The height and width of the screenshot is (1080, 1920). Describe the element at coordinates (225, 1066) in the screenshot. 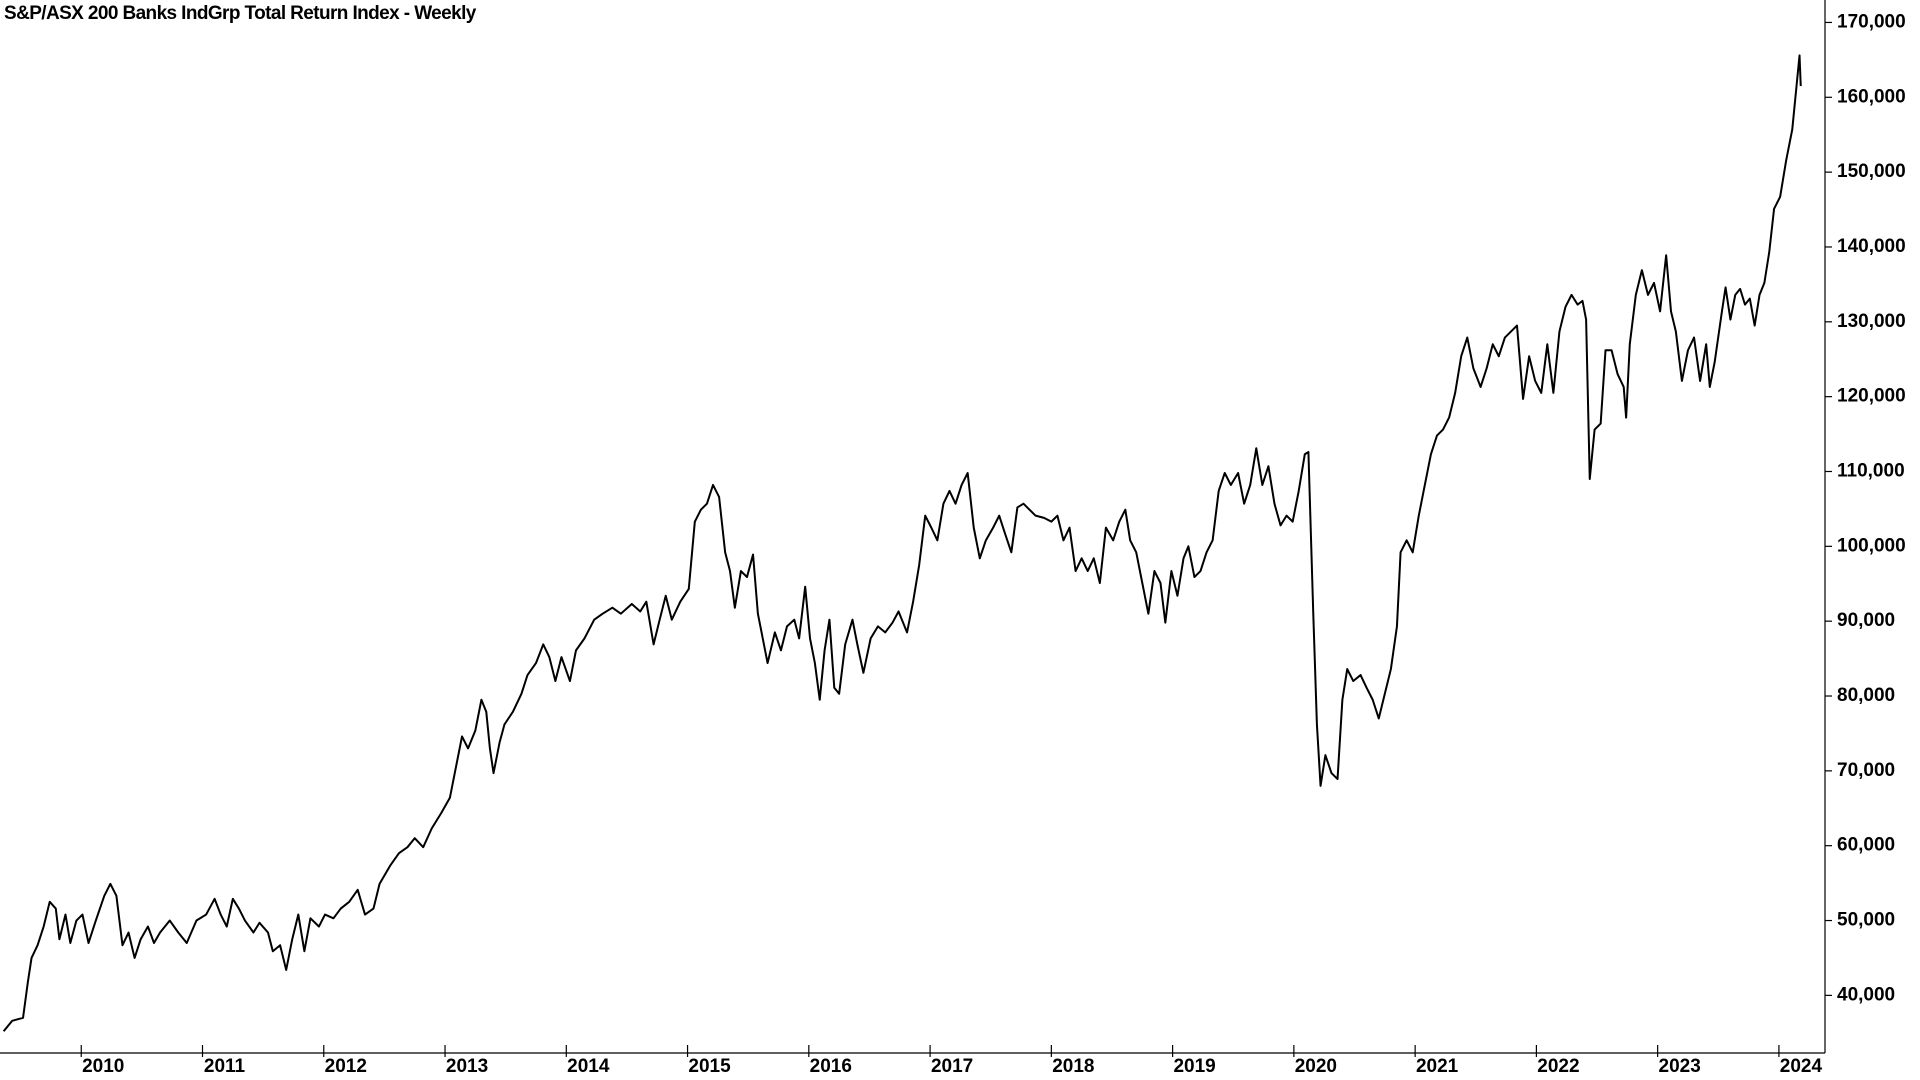

I see `x-tick-label: 2011` at that location.